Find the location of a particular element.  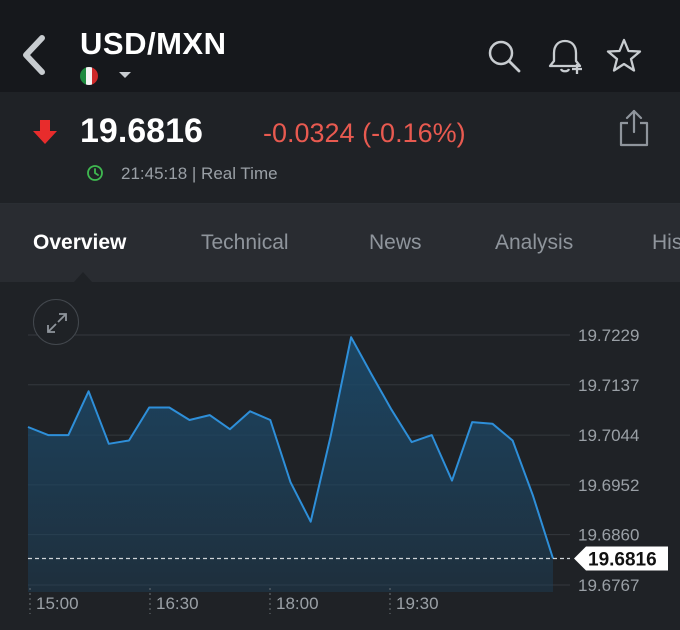

y-tick-label: 19.7229 is located at coordinates (608, 335).